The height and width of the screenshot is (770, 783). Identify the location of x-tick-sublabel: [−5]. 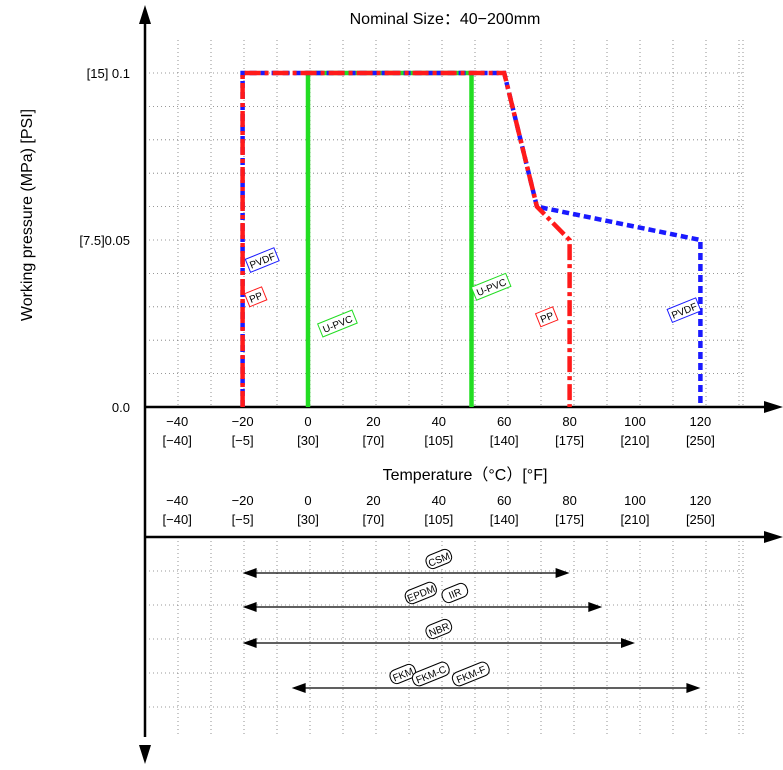
(243, 440).